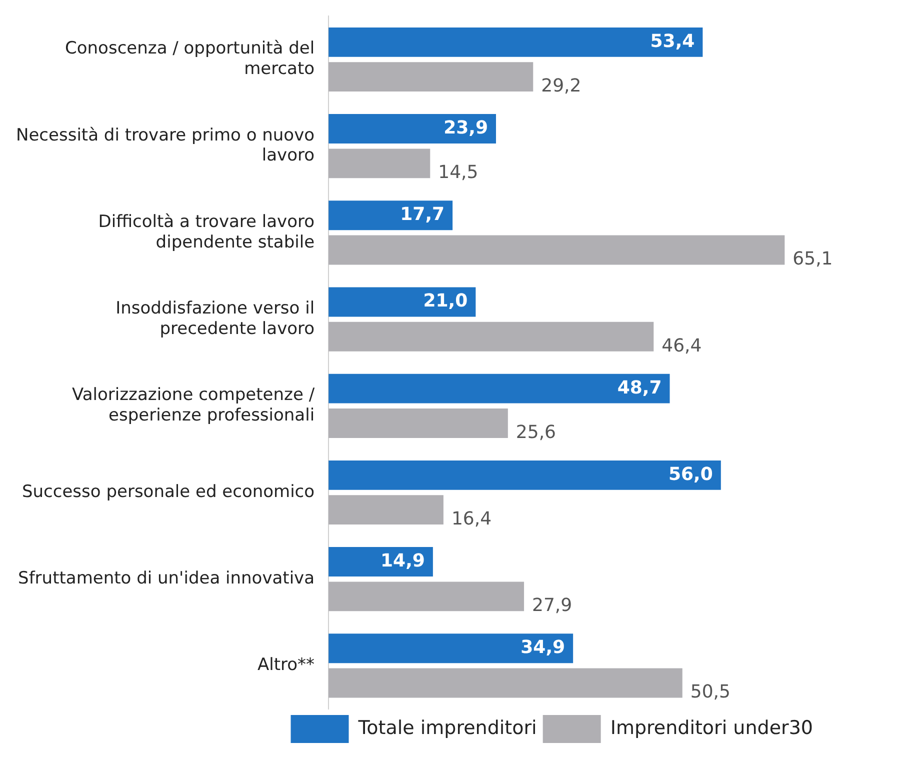 This screenshot has height=757, width=909. I want to click on data-label: 46,4, so click(682, 345).